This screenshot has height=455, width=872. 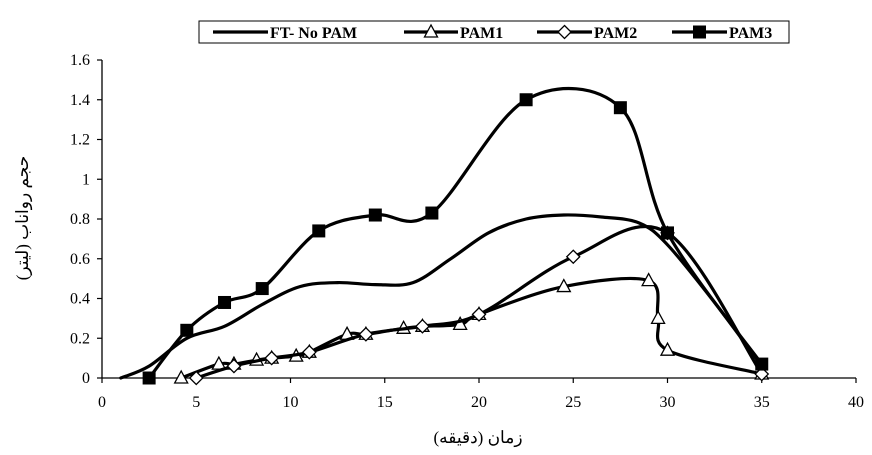 What do you see at coordinates (196, 402) in the screenshot?
I see `x-tick-label: 5` at bounding box center [196, 402].